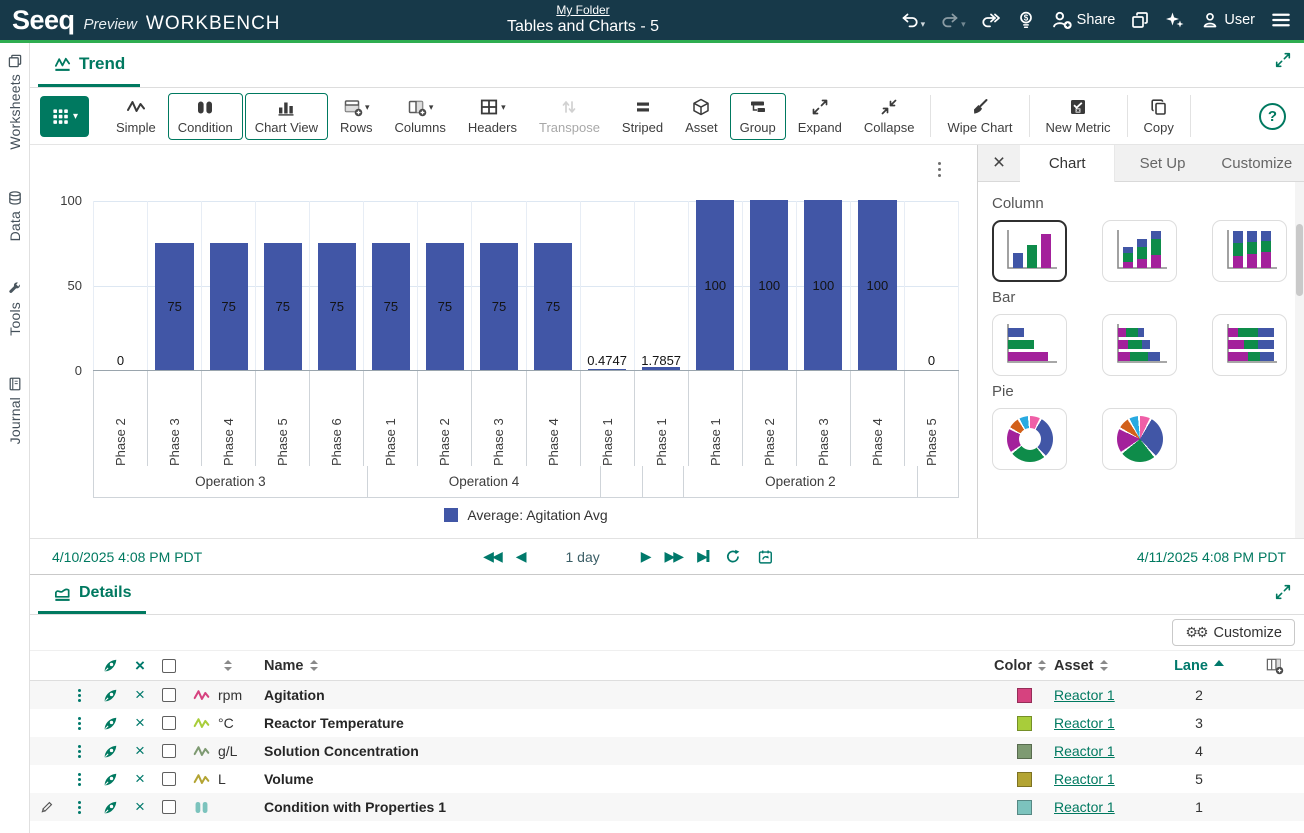  I want to click on refresh-button, so click(732, 556).